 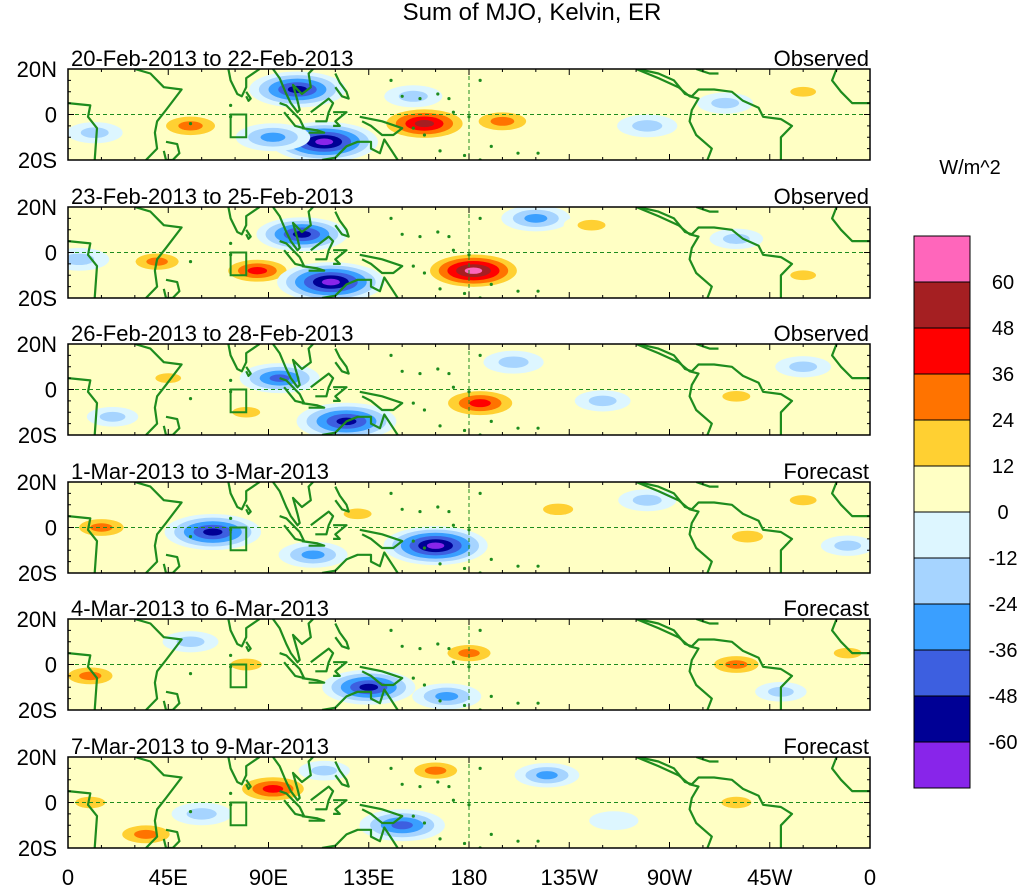 What do you see at coordinates (970, 168) in the screenshot?
I see `colorbar-units: W/m^2` at bounding box center [970, 168].